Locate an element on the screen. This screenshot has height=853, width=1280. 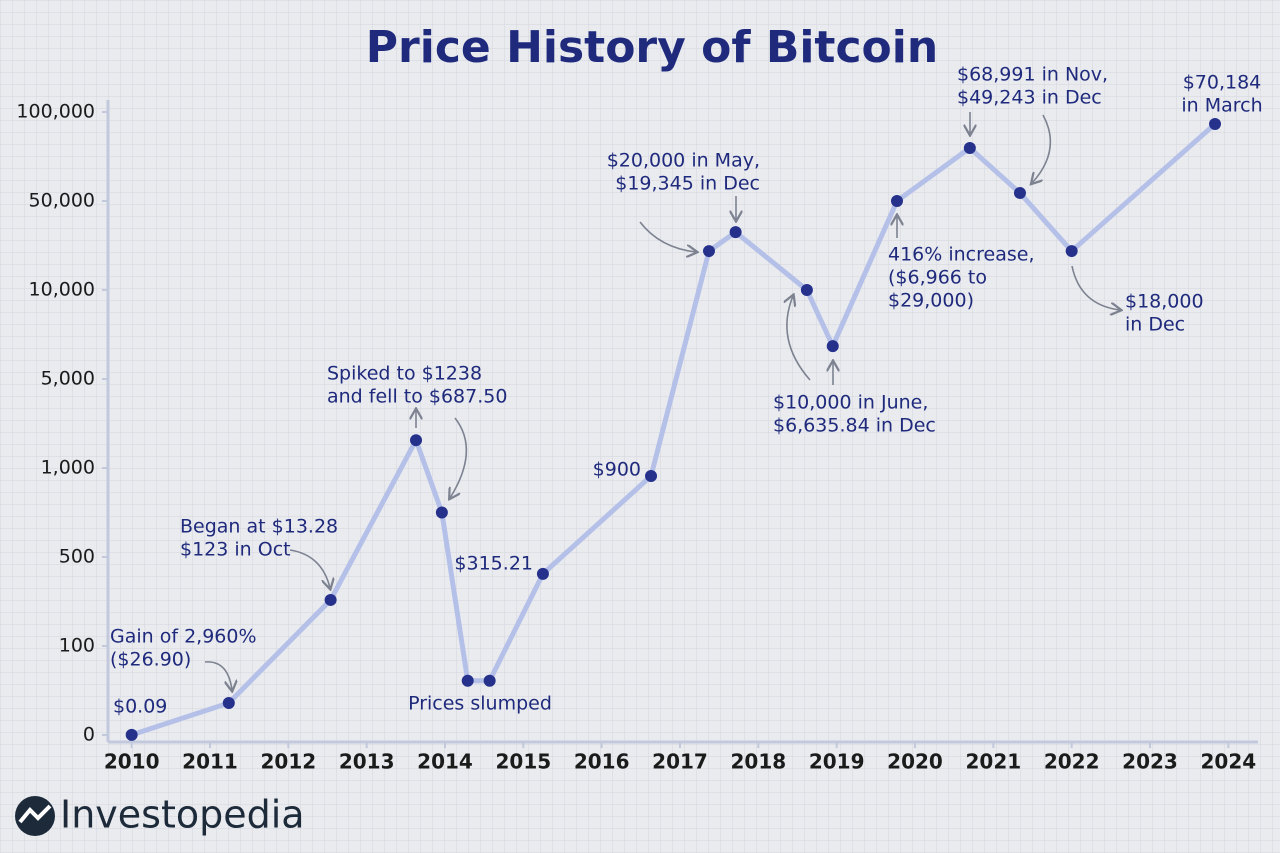
annotation: $70,184 is located at coordinates (1222, 83).